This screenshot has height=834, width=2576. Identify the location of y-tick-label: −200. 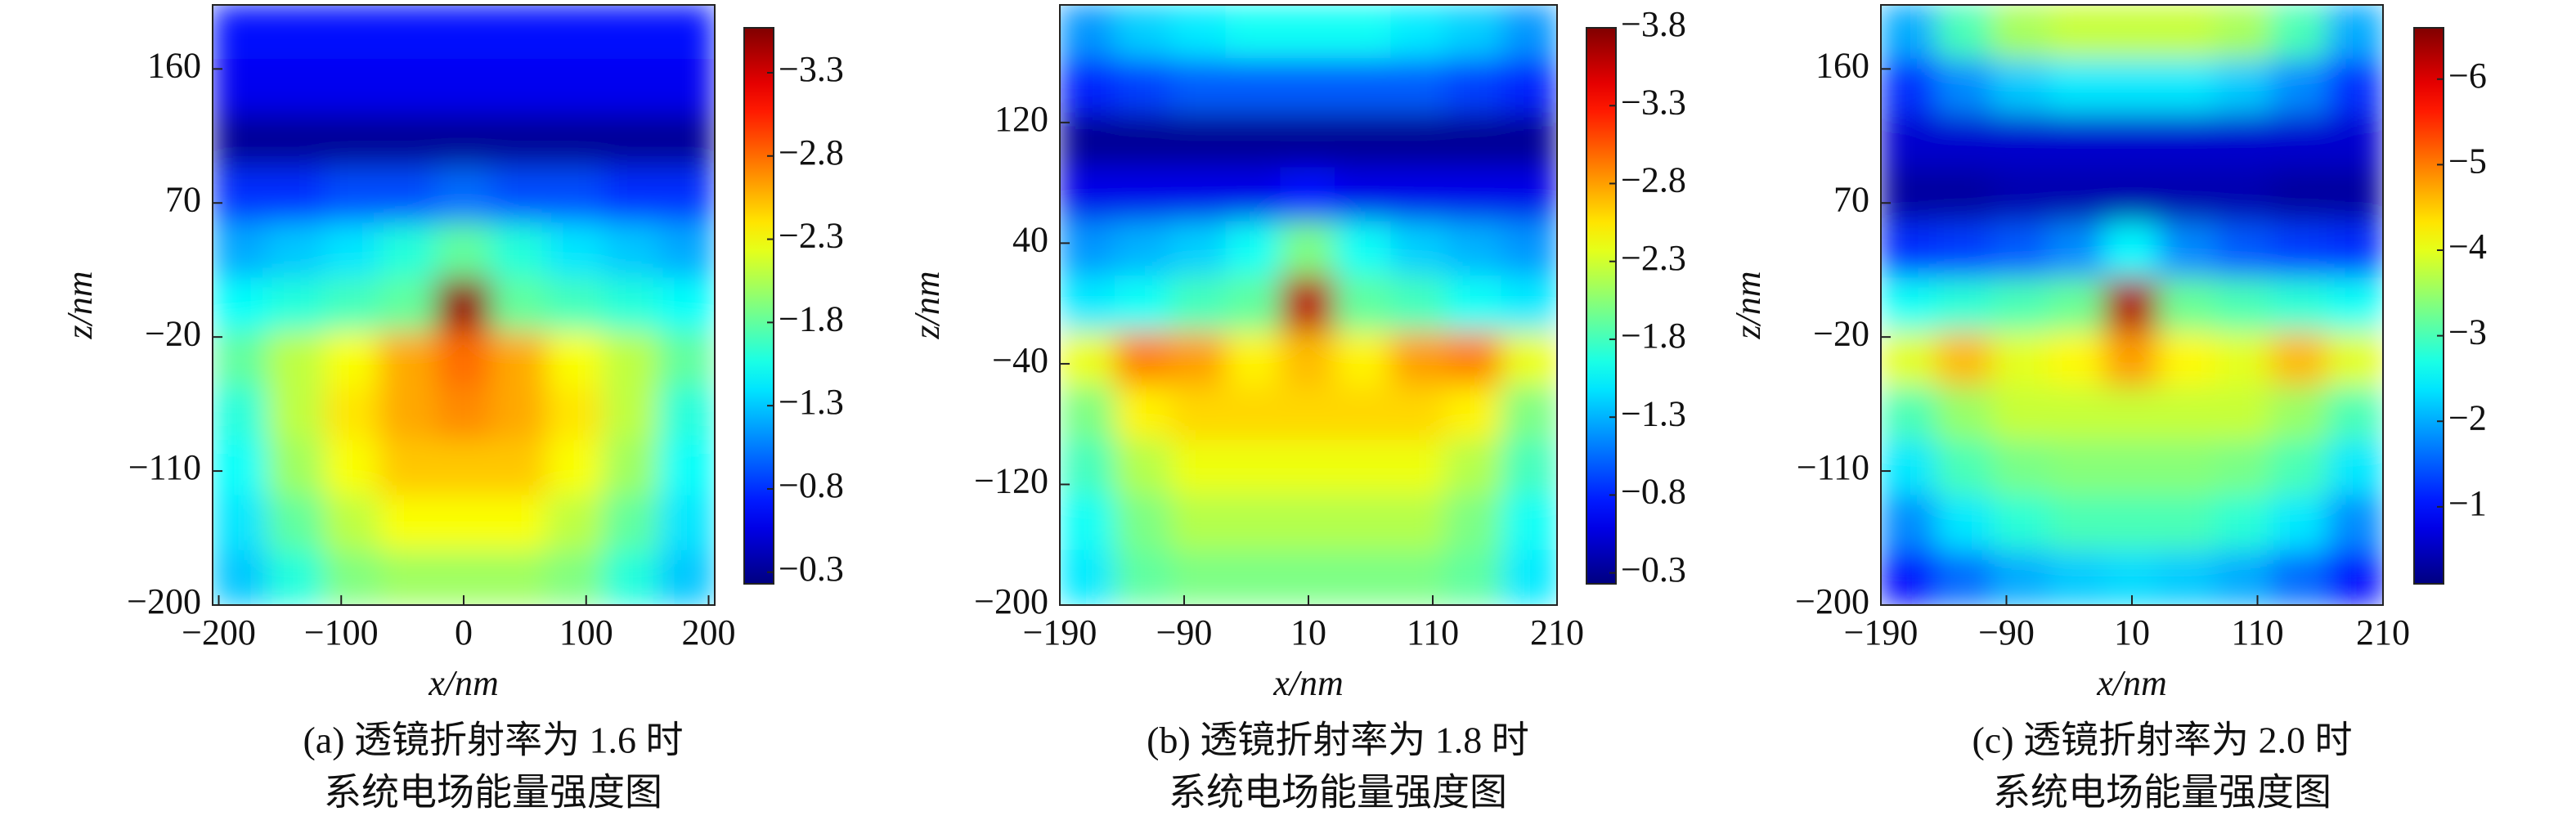
(164, 601).